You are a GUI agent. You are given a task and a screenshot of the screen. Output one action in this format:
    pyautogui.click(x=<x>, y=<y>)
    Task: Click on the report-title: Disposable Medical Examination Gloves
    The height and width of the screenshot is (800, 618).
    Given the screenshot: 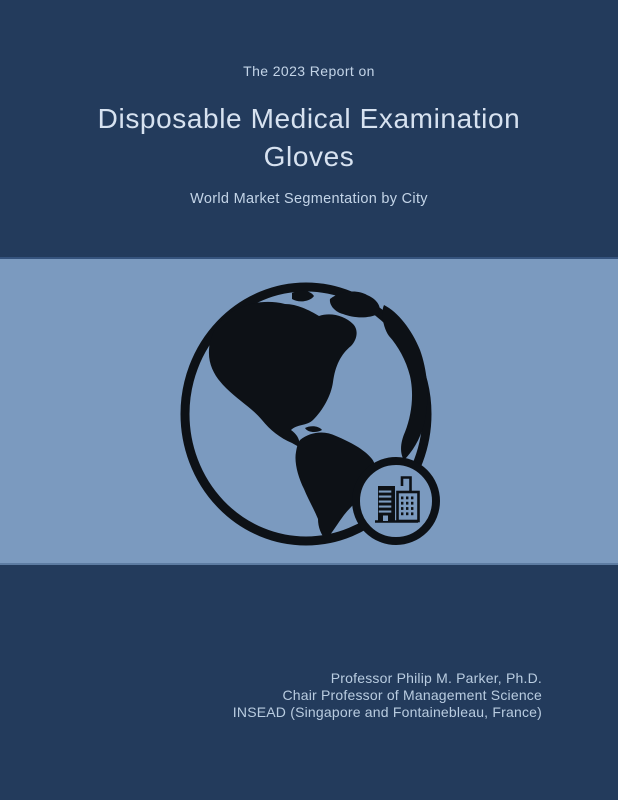 What is the action you would take?
    pyautogui.click(x=309, y=138)
    